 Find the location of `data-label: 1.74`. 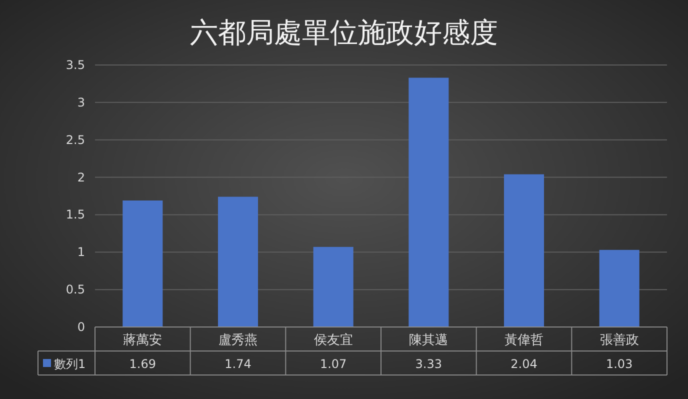

data-label: 1.74 is located at coordinates (238, 364).